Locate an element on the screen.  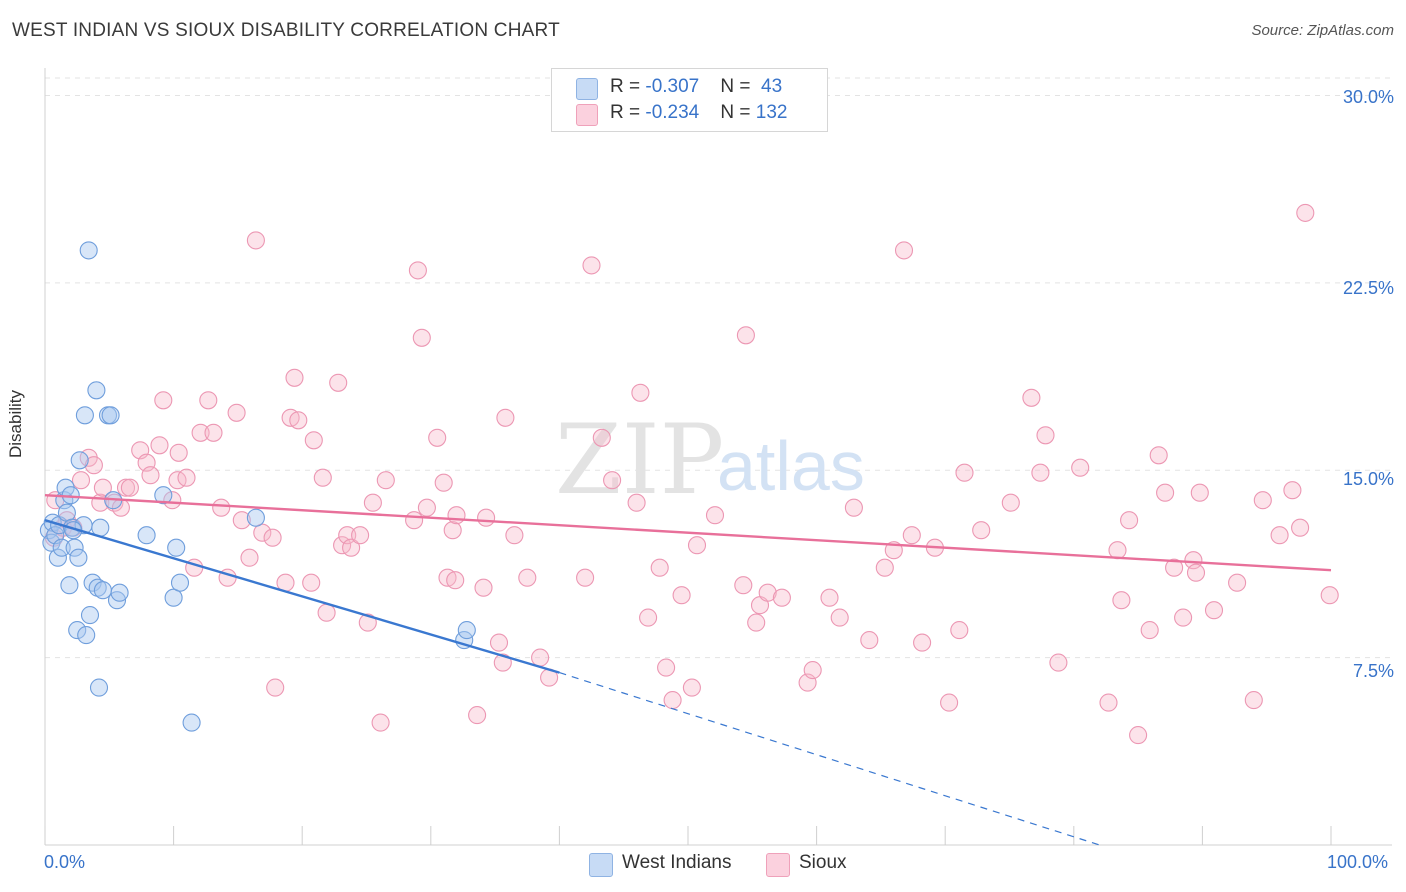
legend-swatch-pink is located at coordinates (587, 115).